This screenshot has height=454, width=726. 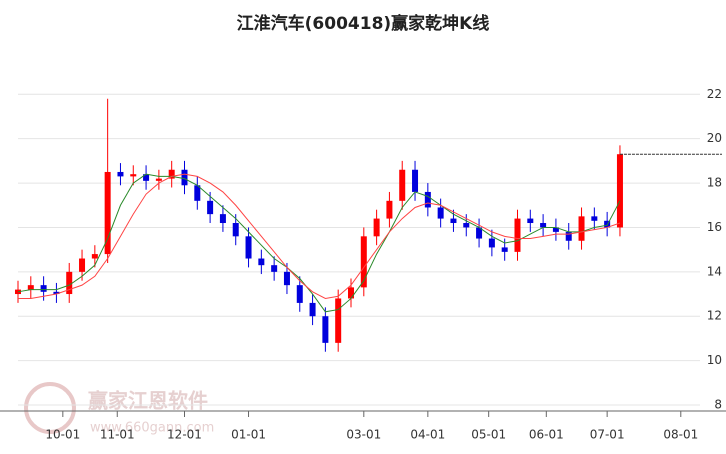 What do you see at coordinates (714, 316) in the screenshot?
I see `y-tick-label: 12` at bounding box center [714, 316].